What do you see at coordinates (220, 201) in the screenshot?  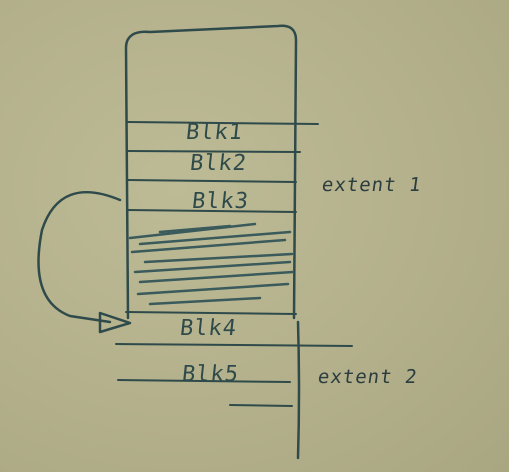 I see `block-label-3: Blk3` at bounding box center [220, 201].